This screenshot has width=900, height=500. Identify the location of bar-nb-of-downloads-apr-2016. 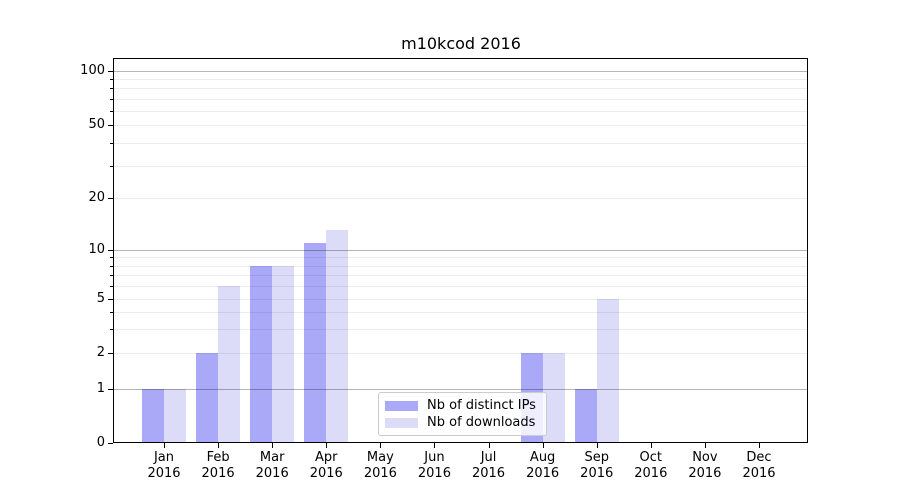
(337, 336).